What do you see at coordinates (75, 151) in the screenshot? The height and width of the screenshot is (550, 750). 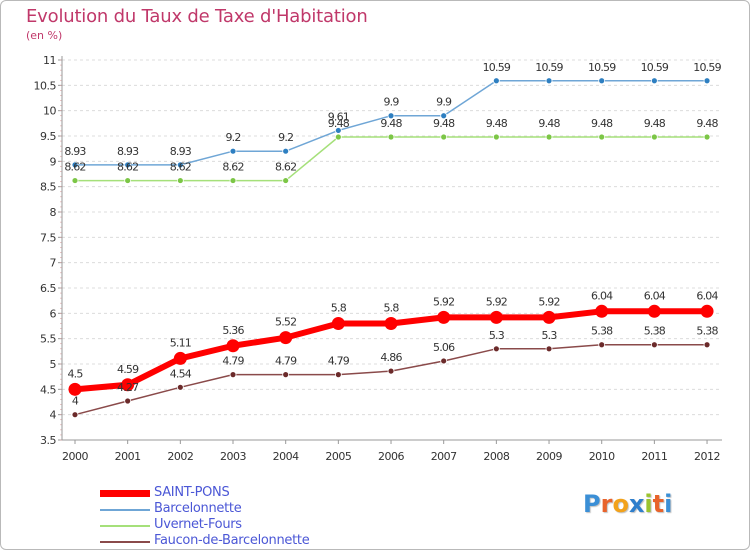 I see `data-label-barcelonnette: 8.93` at bounding box center [75, 151].